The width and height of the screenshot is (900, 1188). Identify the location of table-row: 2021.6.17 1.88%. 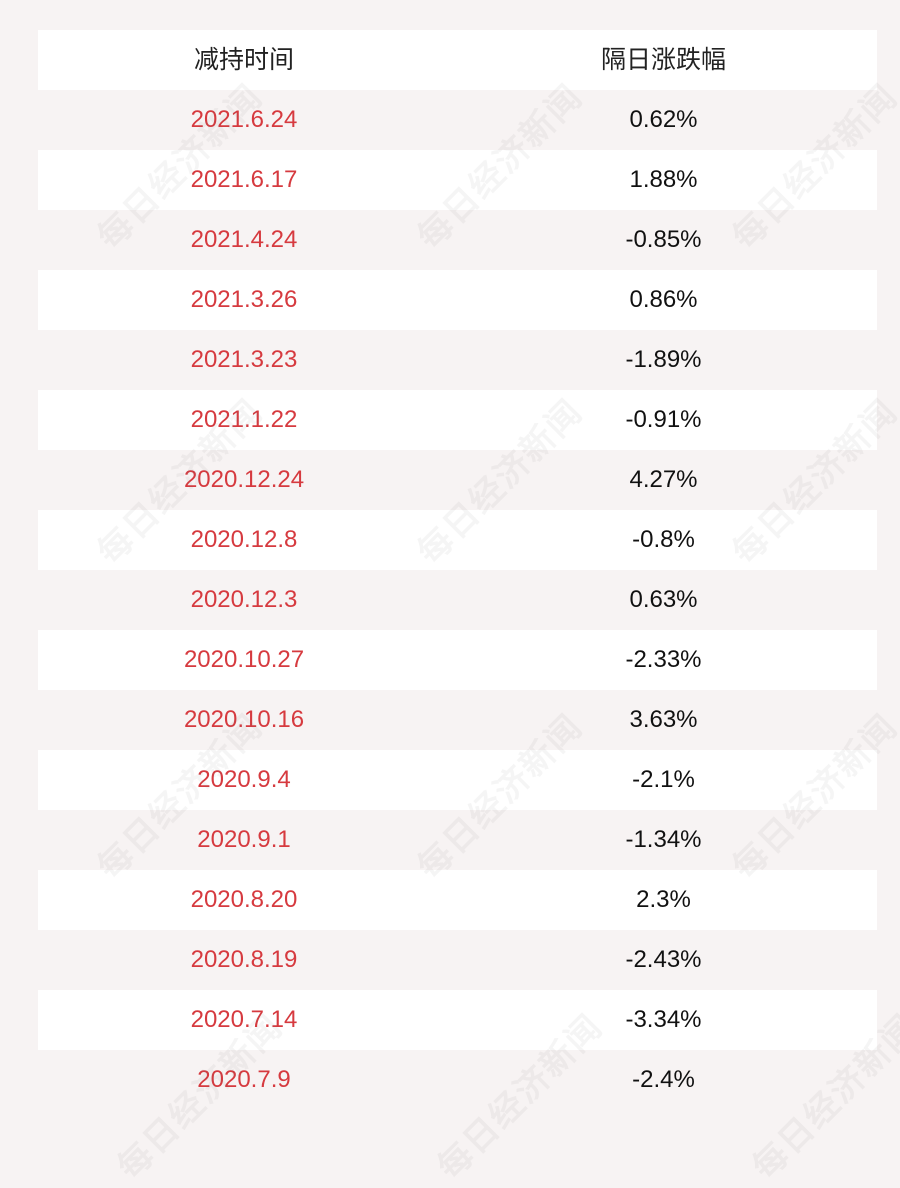
(457, 180).